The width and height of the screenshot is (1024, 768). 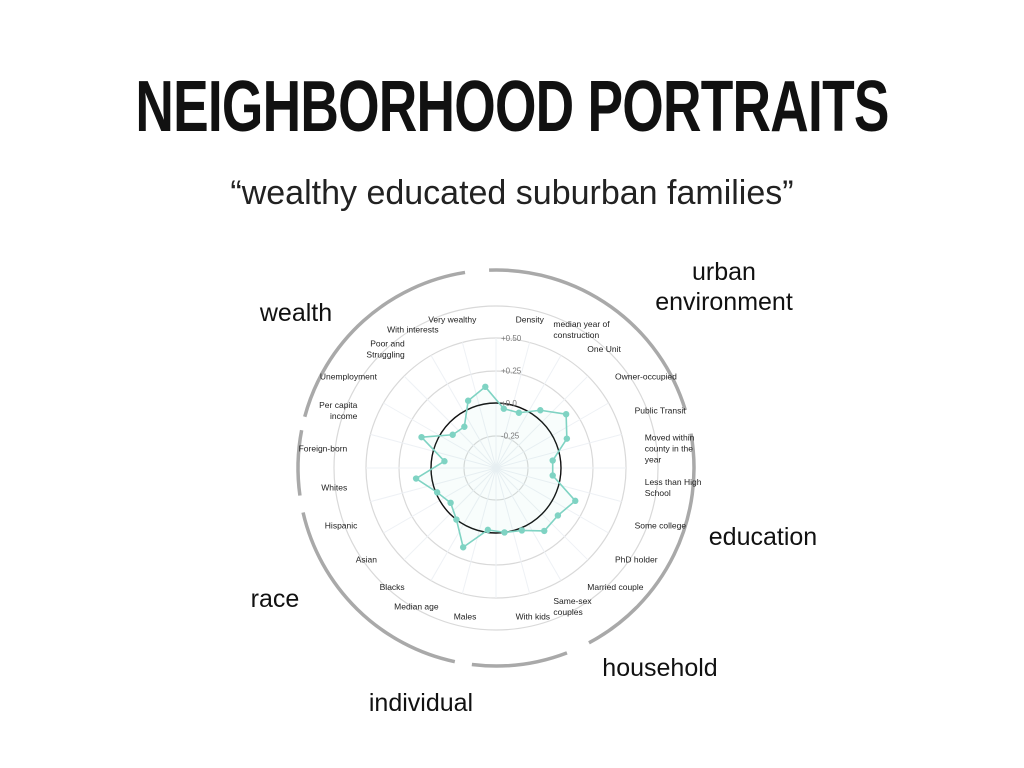 What do you see at coordinates (653, 459) in the screenshot?
I see `axis-label-line: year` at bounding box center [653, 459].